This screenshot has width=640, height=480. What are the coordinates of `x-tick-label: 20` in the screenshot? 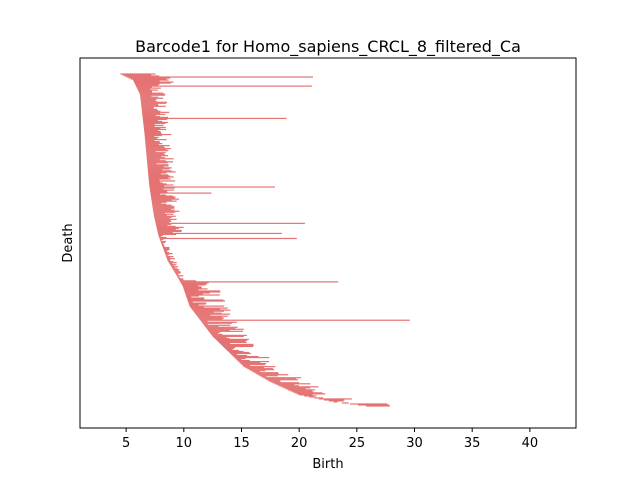 It's located at (299, 443).